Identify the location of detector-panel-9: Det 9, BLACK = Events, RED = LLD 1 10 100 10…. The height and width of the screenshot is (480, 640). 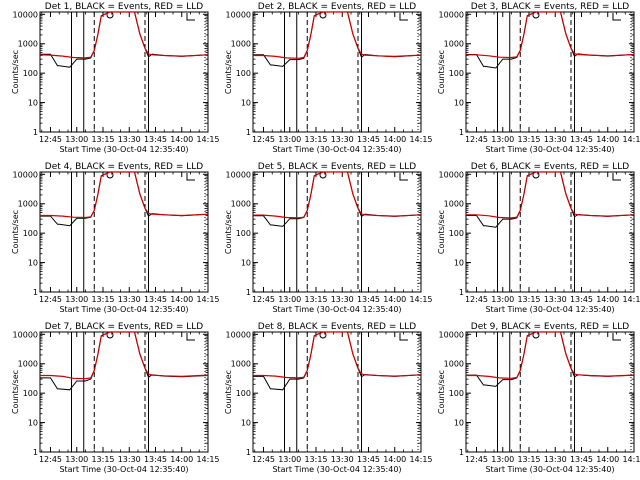
(538, 398).